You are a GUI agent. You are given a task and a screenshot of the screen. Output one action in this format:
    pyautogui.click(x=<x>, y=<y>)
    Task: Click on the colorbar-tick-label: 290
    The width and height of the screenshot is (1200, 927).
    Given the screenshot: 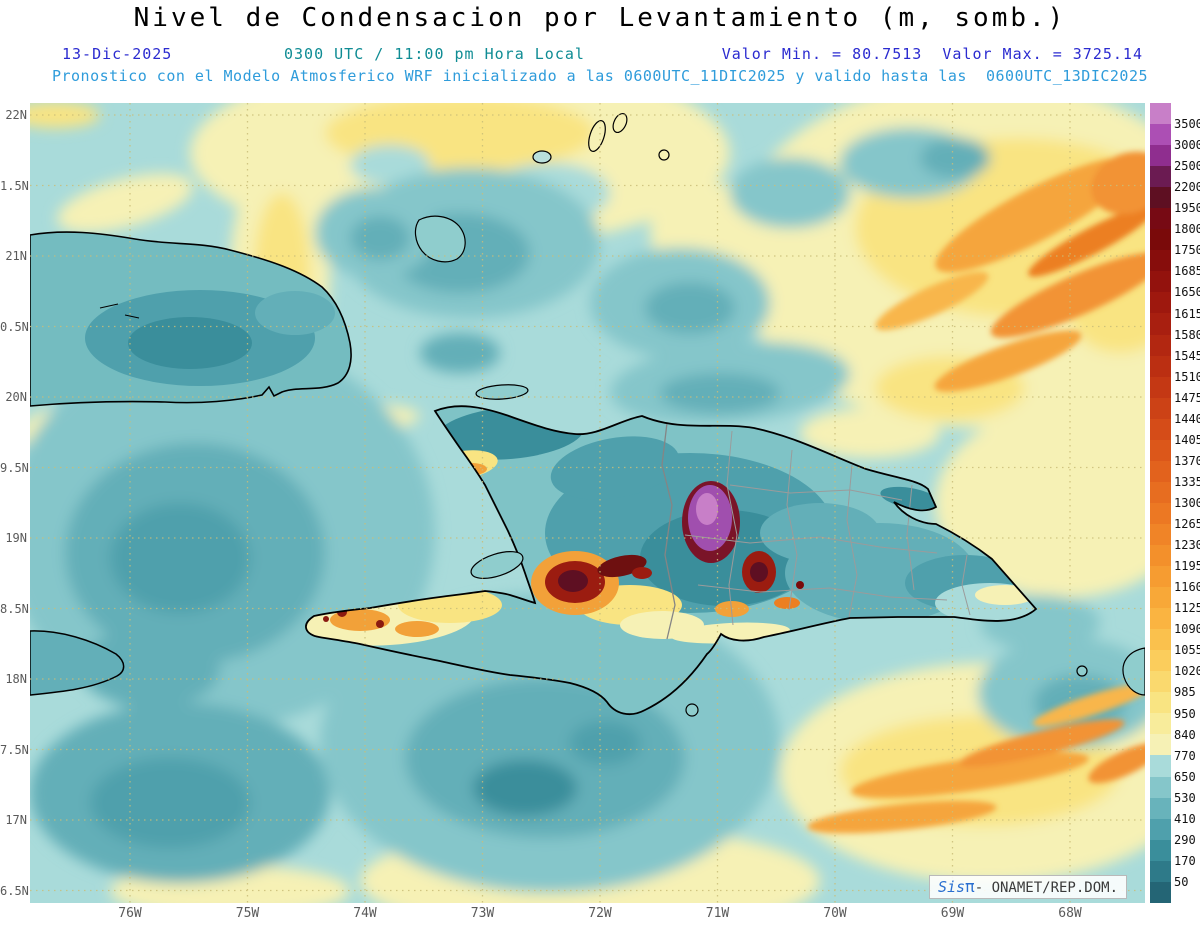 What is the action you would take?
    pyautogui.click(x=1185, y=839)
    